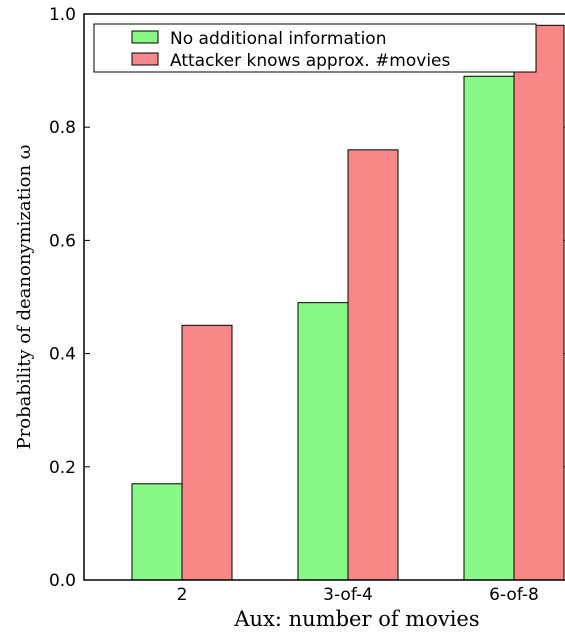 Image resolution: width=565 pixels, height=633 pixels. Describe the element at coordinates (62, 355) in the screenshot. I see `y-tick-label: 0.4` at that location.